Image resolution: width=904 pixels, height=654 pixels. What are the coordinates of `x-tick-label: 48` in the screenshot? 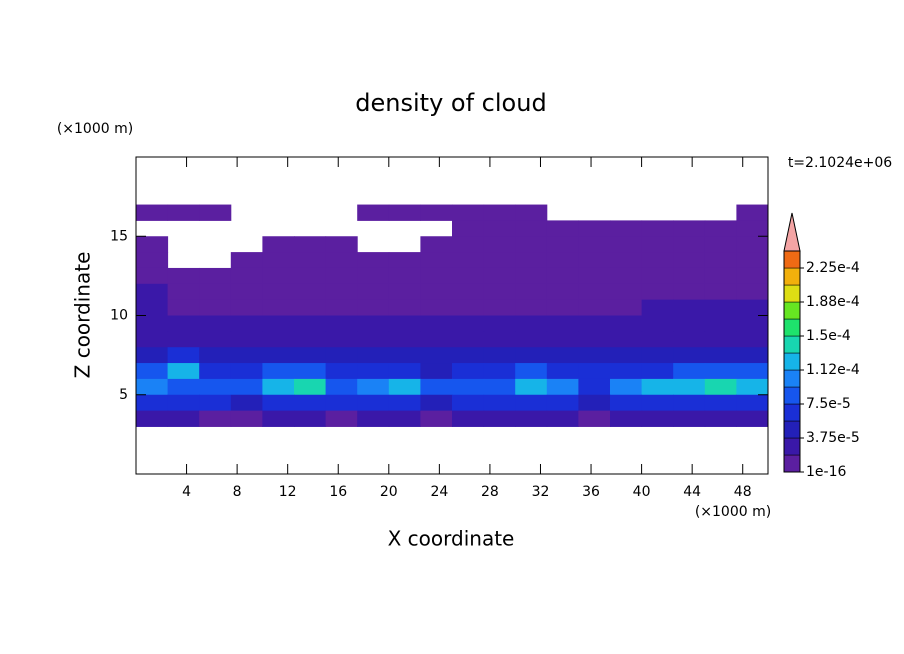 It's located at (743, 492).